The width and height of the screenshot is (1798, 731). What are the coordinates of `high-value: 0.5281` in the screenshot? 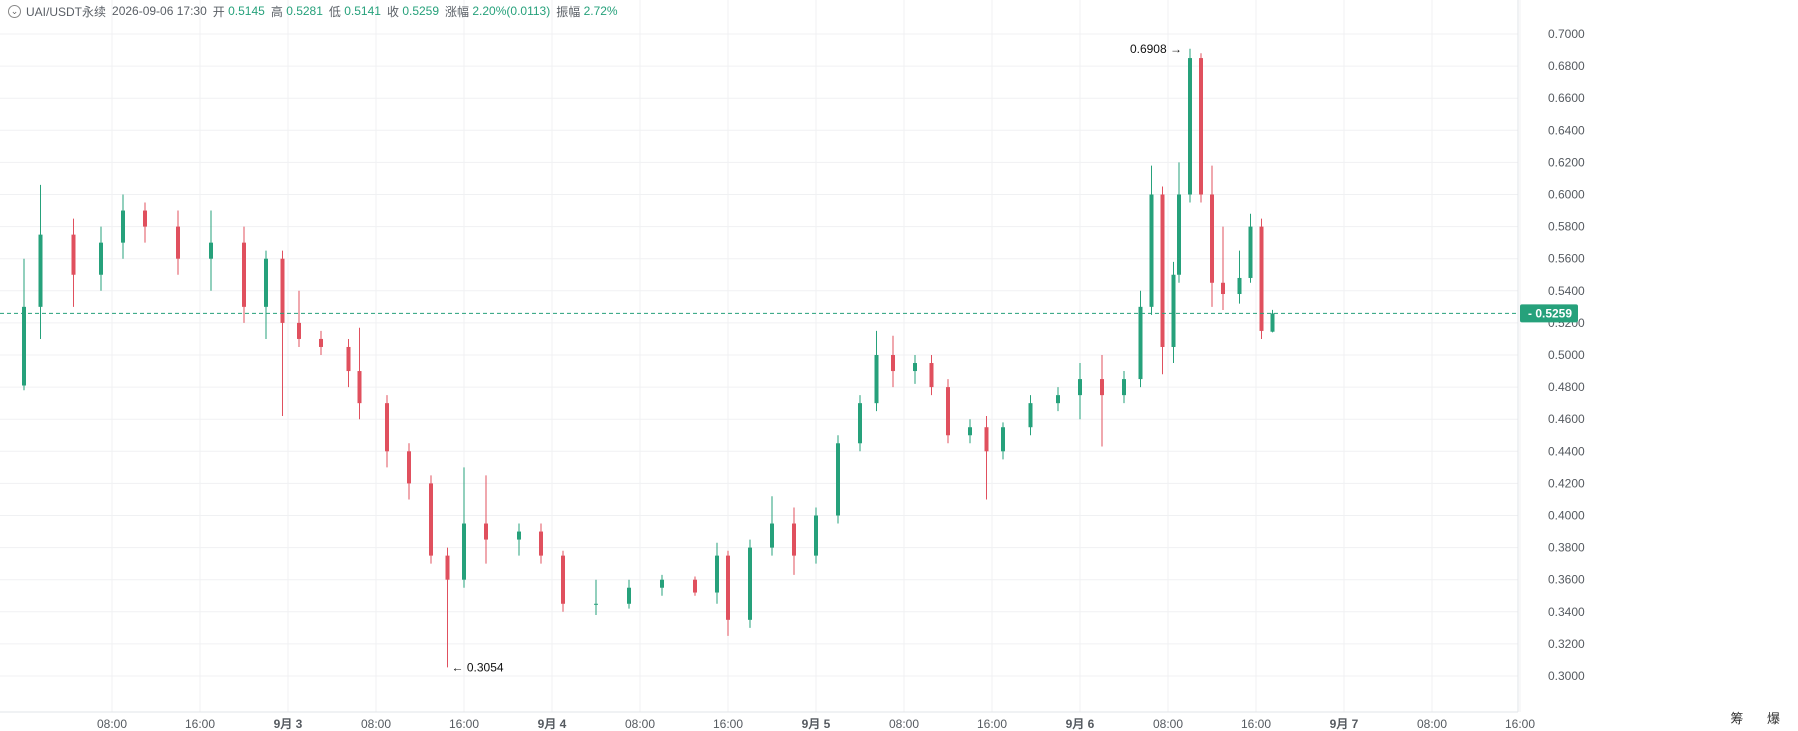 It's located at (304, 11).